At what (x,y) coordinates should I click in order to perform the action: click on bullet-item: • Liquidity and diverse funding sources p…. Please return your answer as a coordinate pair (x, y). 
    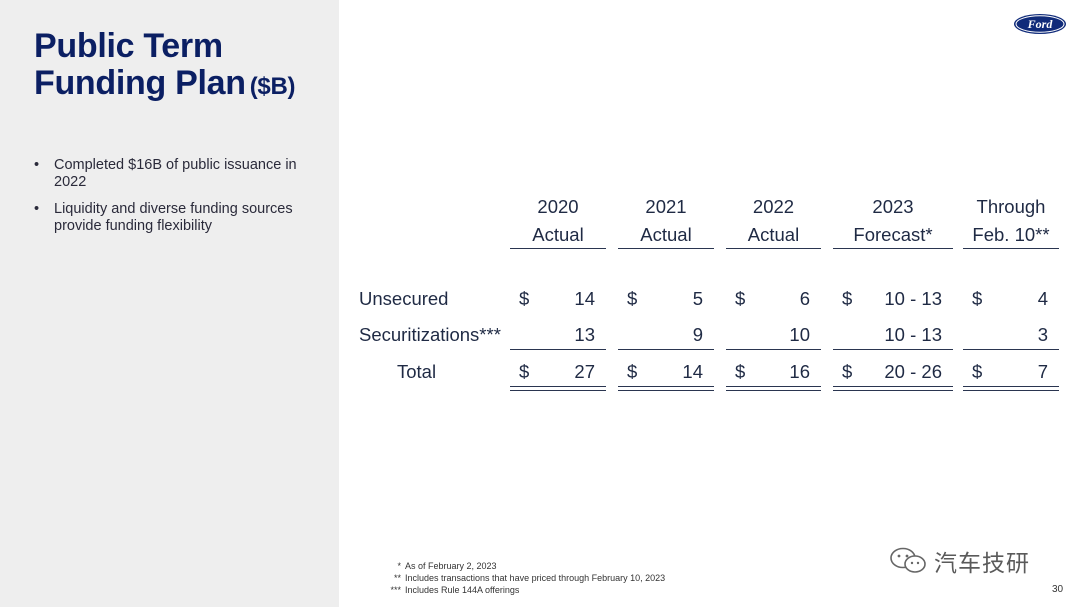
    Looking at the image, I should click on (179, 218).